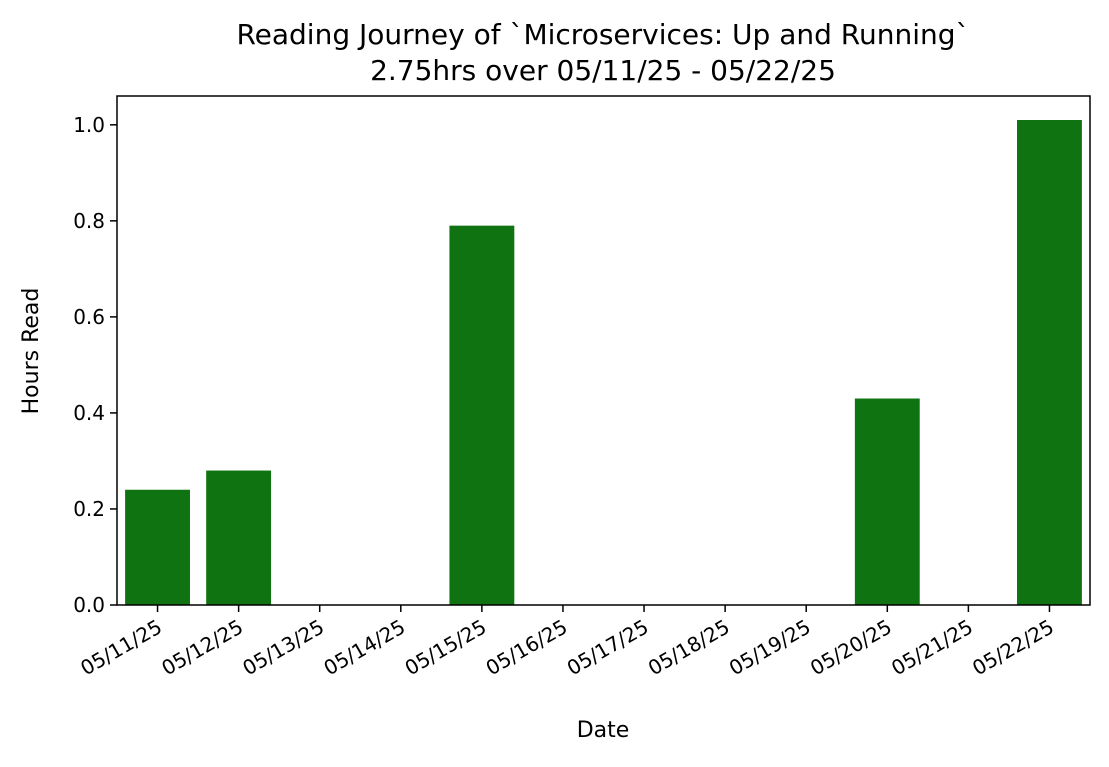 This screenshot has height=767, width=1109. What do you see at coordinates (89, 221) in the screenshot?
I see `y-tick-label: 0.8` at bounding box center [89, 221].